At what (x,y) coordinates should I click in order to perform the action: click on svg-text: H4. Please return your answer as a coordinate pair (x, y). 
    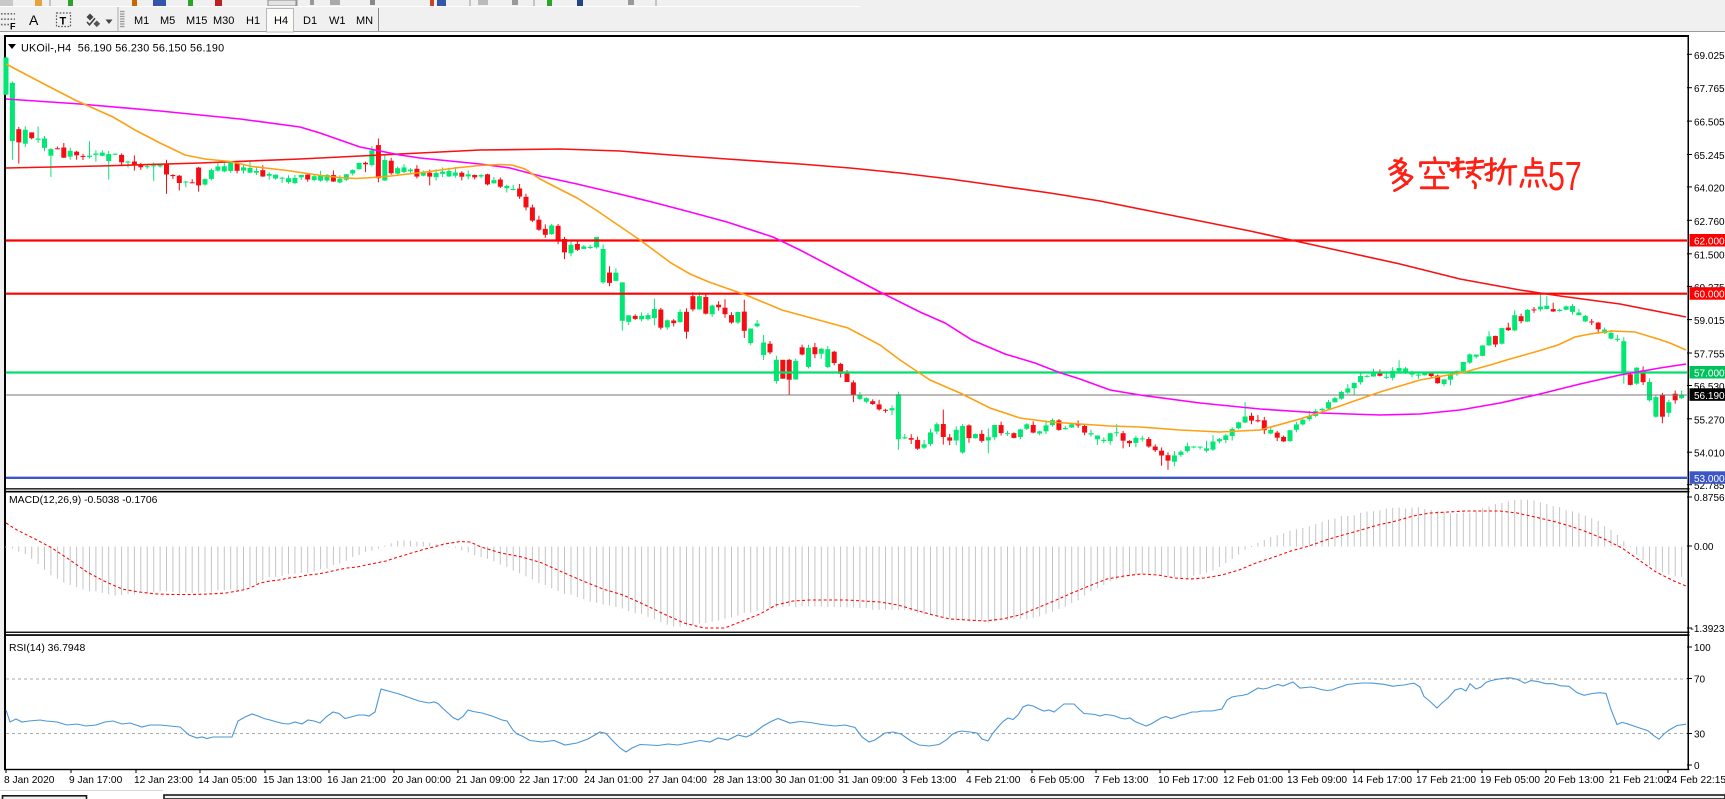
    Looking at the image, I should click on (281, 21).